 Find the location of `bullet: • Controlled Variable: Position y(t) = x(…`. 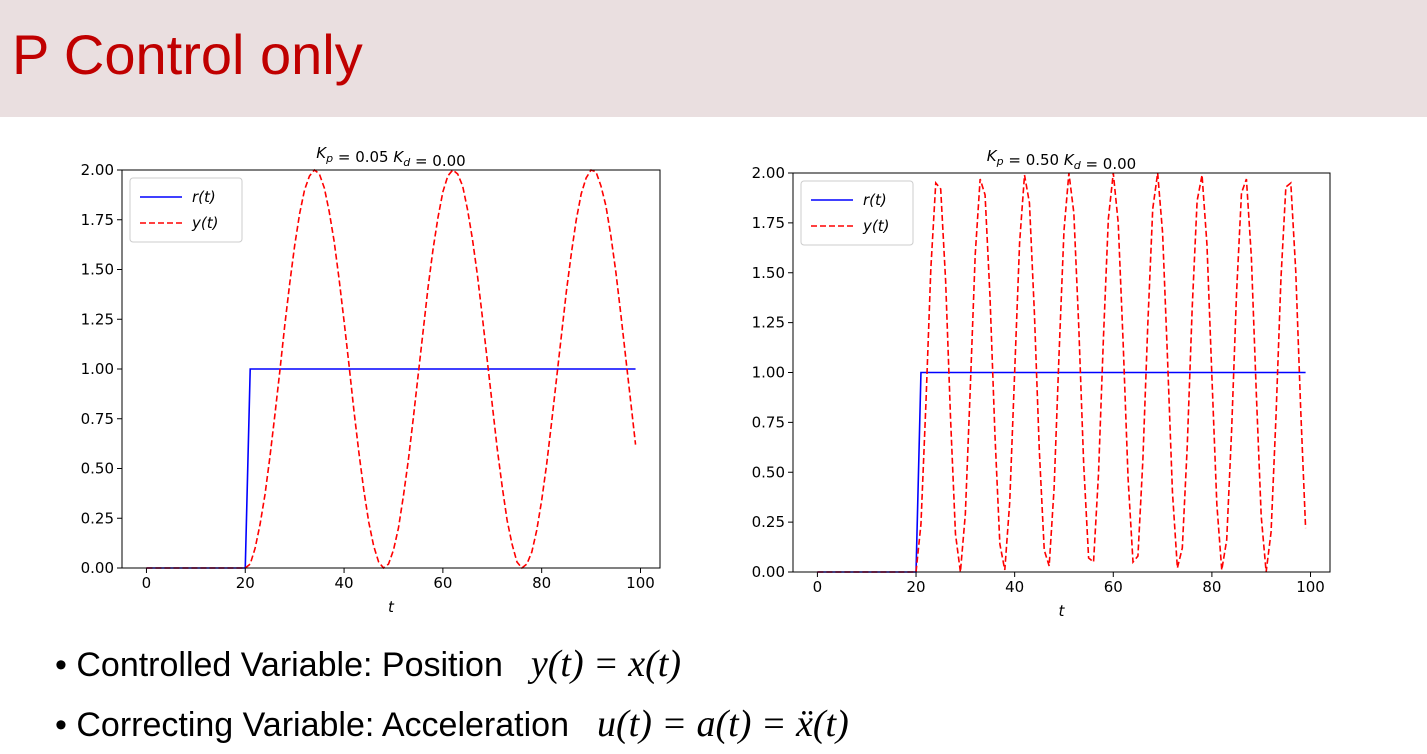

bullet: • Controlled Variable: Position y(t) = x(… is located at coordinates (368, 664).